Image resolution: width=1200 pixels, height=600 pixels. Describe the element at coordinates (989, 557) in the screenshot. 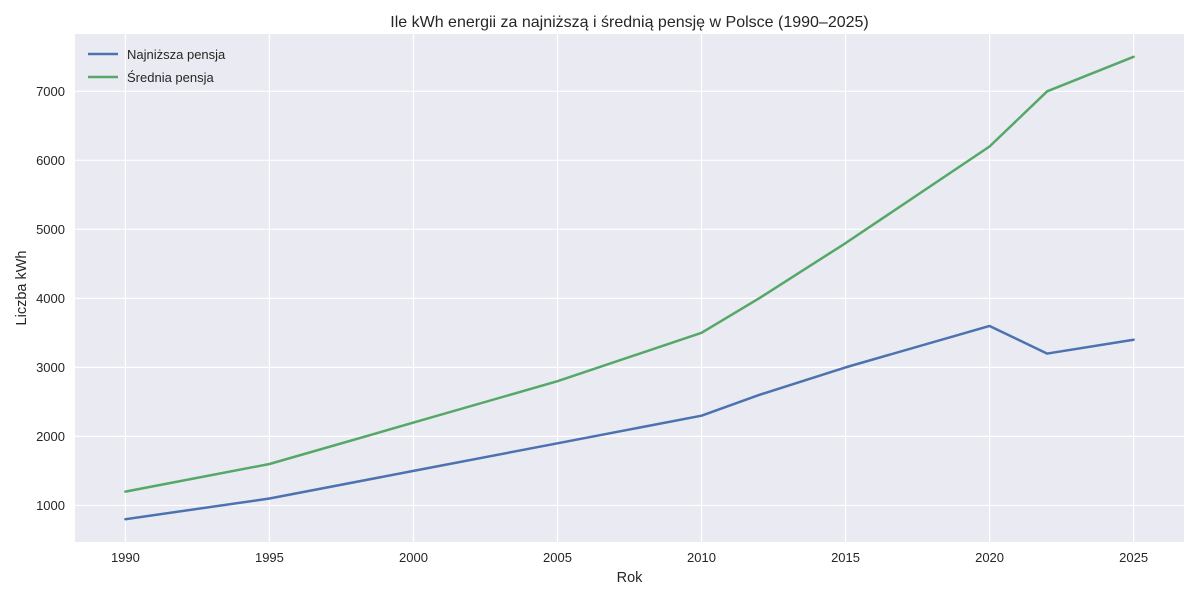

I see `x-tick-label: 2020` at that location.